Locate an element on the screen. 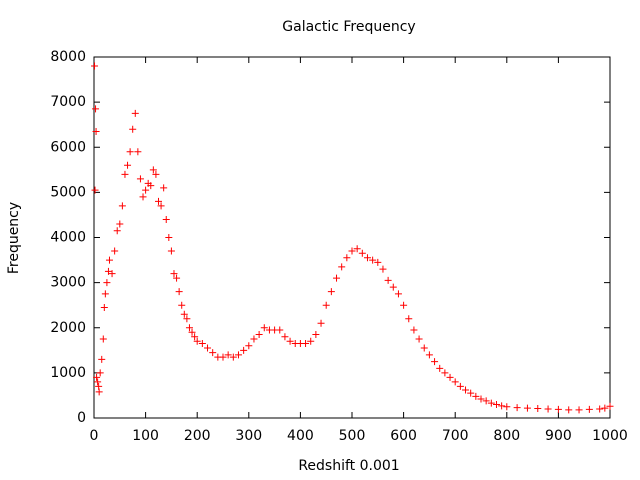 The image size is (640, 480). x-tick-label: 200 is located at coordinates (197, 436).